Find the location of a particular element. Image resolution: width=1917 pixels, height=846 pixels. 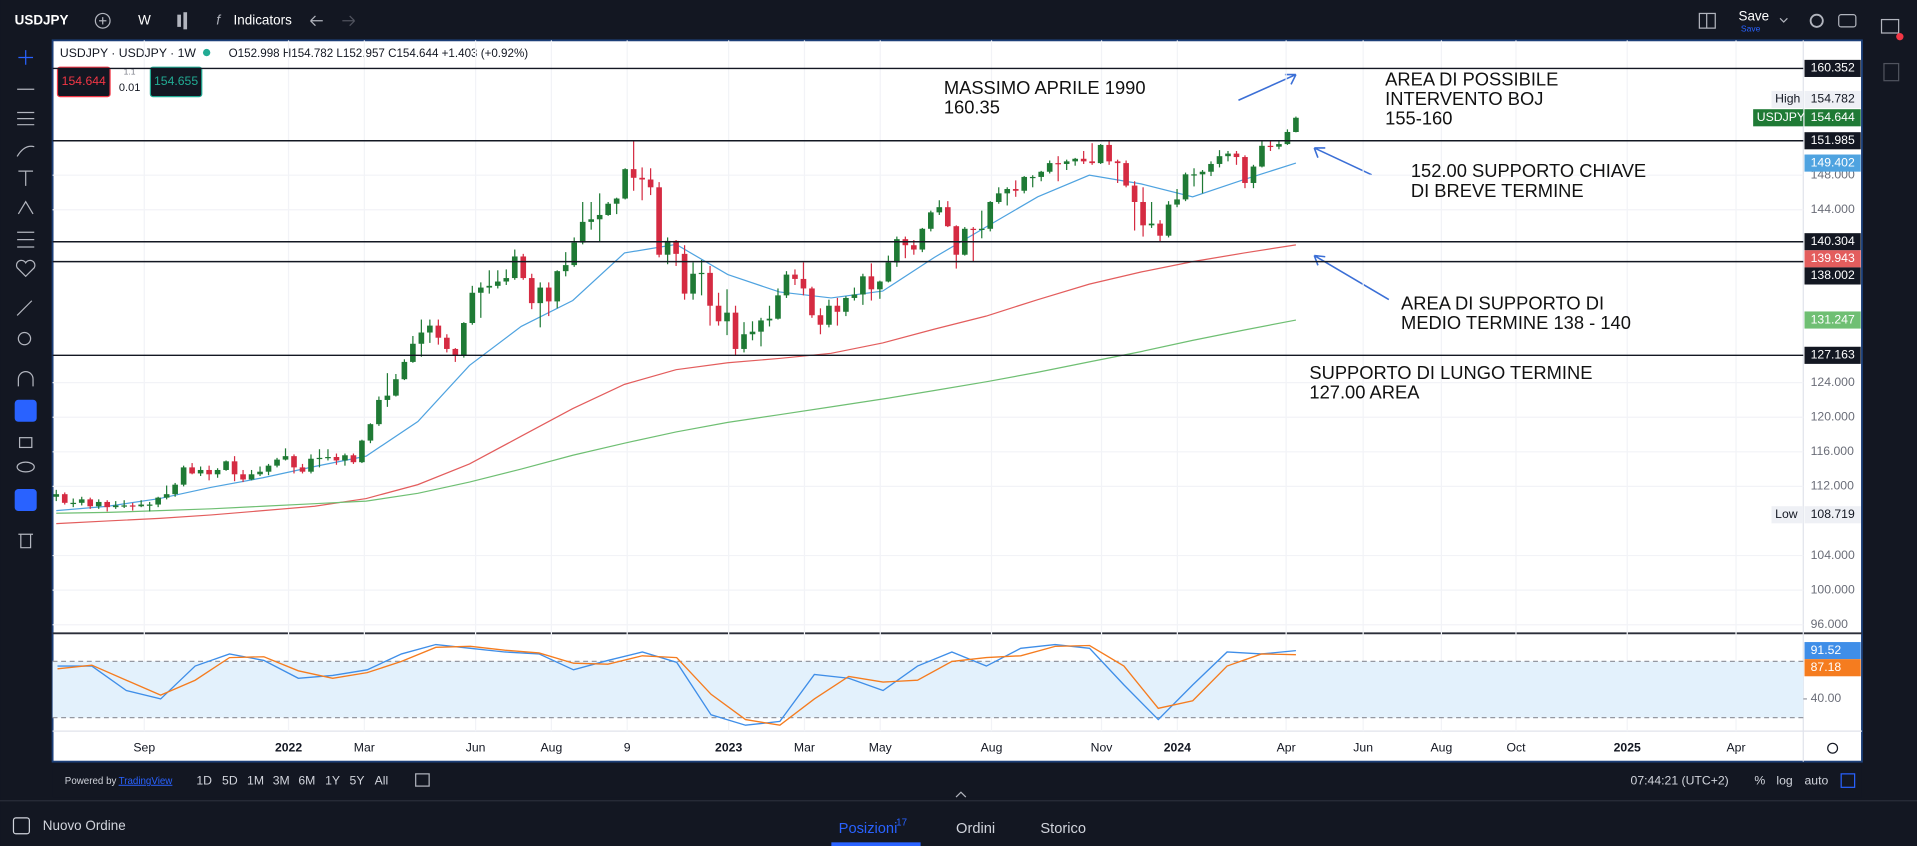

x-tick-label: 2025 is located at coordinates (1627, 747).